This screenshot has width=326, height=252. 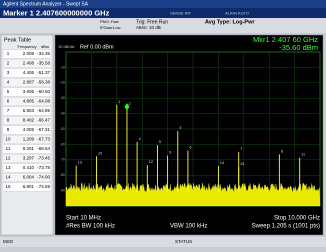 I want to click on sense: SENSE:INT, so click(x=181, y=13).